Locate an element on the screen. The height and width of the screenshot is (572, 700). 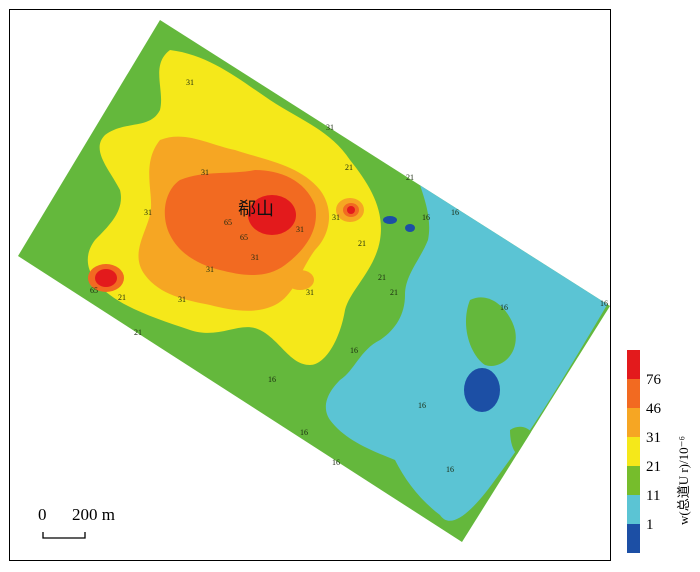
legend-tick-label: 76 is located at coordinates (654, 380).